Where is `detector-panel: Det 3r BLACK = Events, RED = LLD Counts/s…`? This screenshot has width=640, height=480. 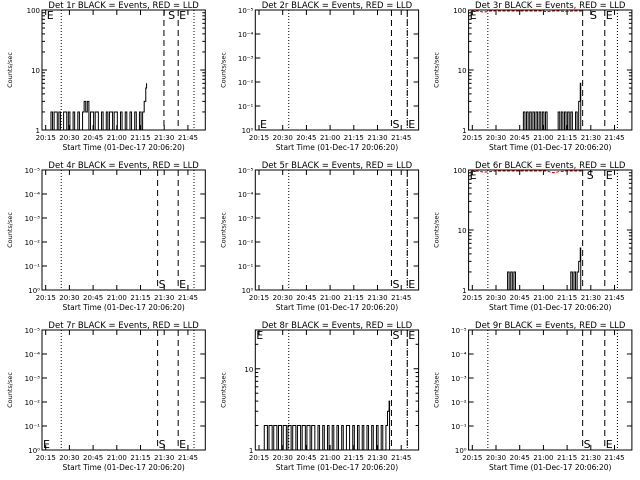 detector-panel: Det 3r BLACK = Events, RED = LLD Counts/s… is located at coordinates (533, 76).